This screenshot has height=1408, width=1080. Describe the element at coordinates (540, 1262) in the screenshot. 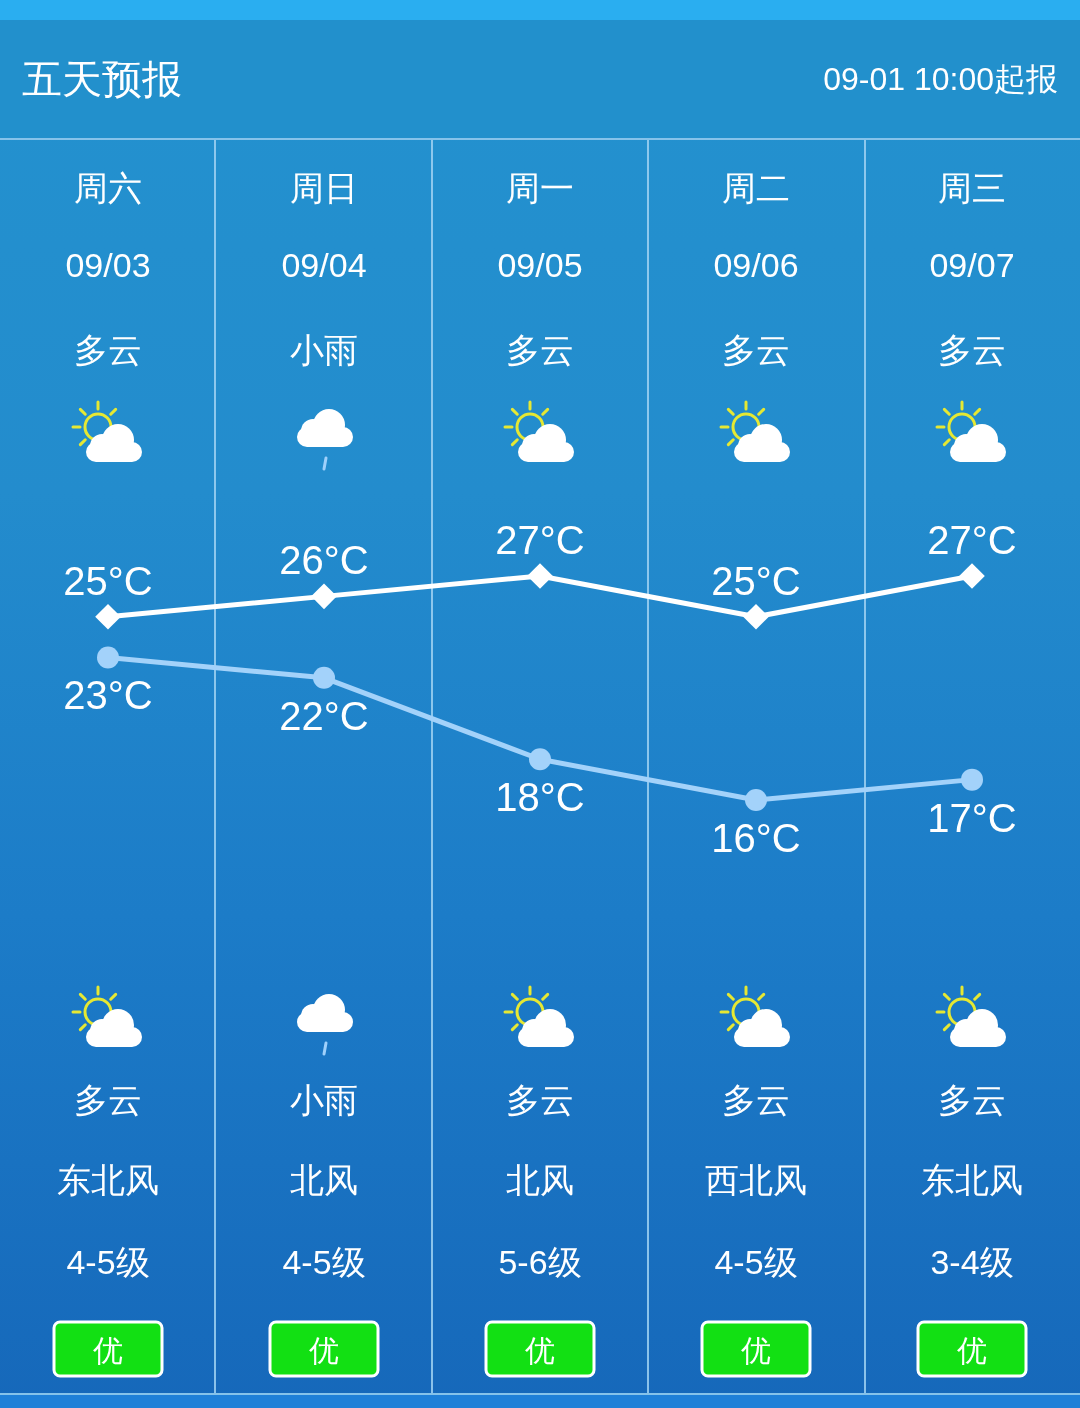

I see `text: 5-6级` at that location.